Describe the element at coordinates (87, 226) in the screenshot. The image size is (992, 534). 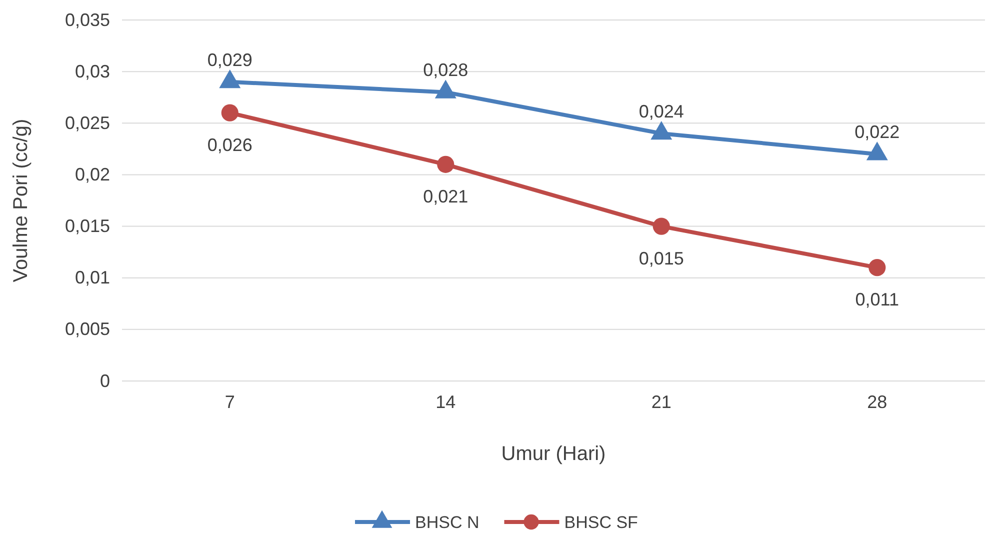
I see `y-tick-label: 0,015` at that location.